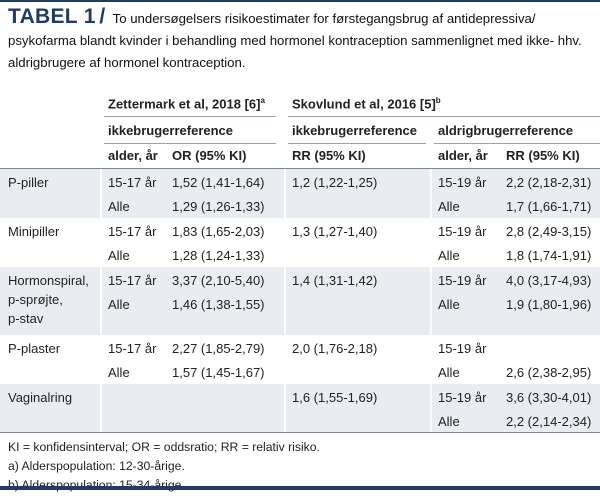  Describe the element at coordinates (366, 104) in the screenshot. I see `study-header-skovlund: Skovlund et al, 2016 [5]b` at that location.